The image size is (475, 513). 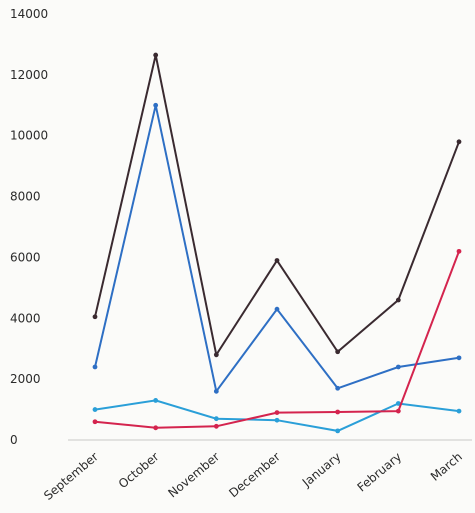 I want to click on x-tick-label: September, so click(x=71, y=476).